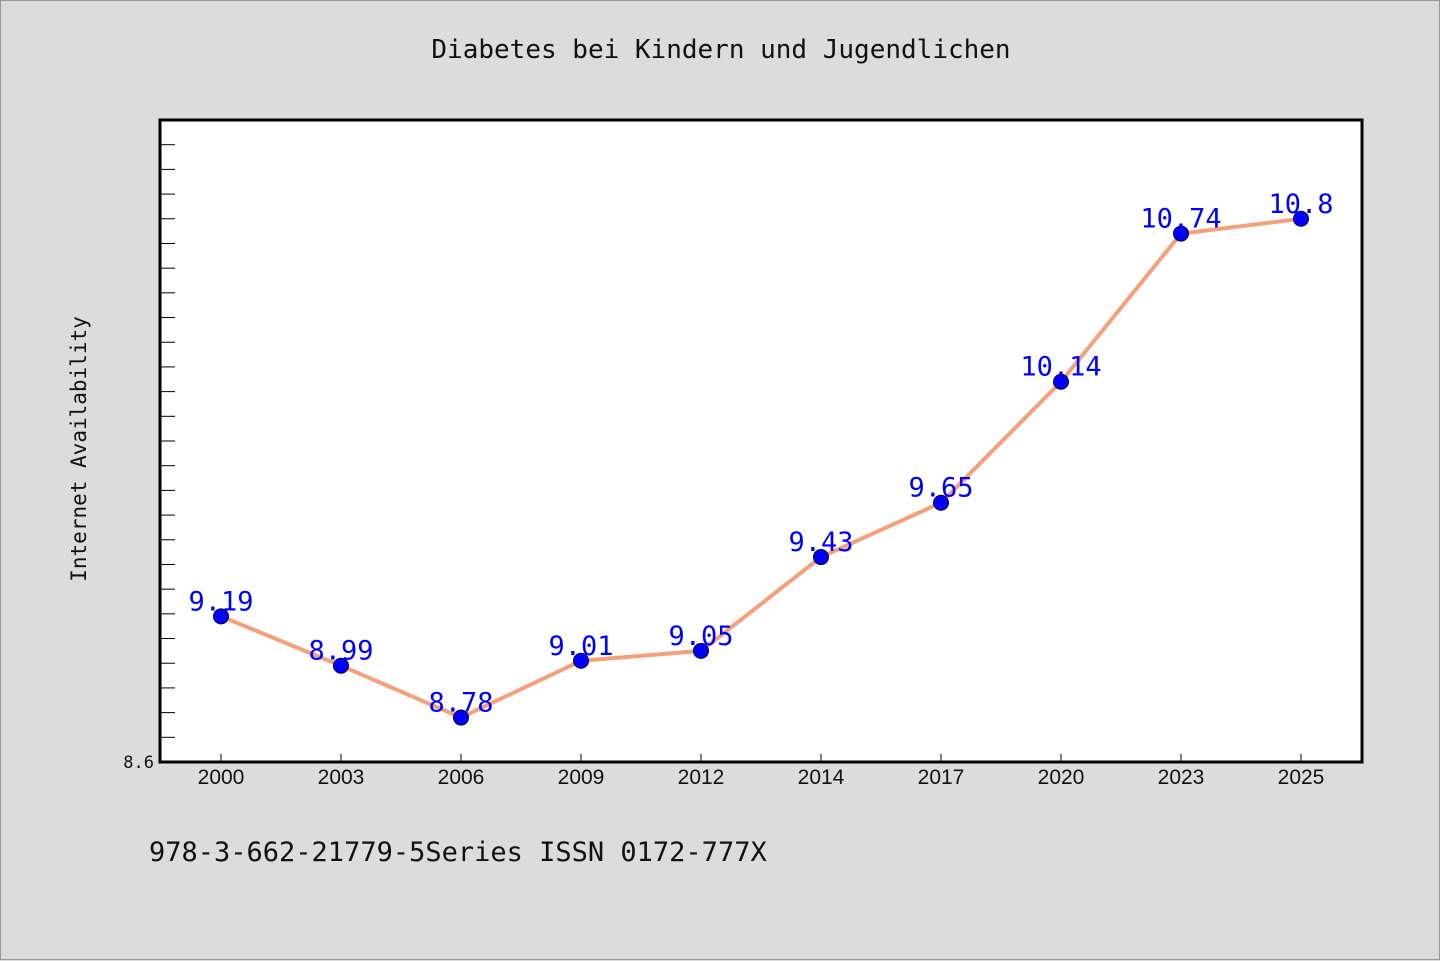  What do you see at coordinates (940, 488) in the screenshot?
I see `data-label: 9.65` at bounding box center [940, 488].